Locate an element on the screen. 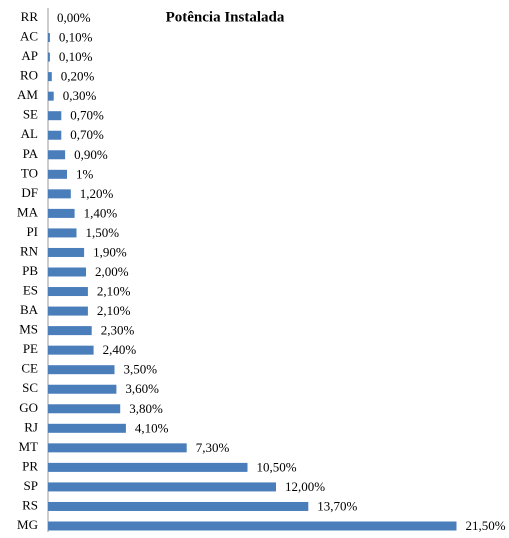 The height and width of the screenshot is (538, 509). y-tick-label: RJ is located at coordinates (31, 426).